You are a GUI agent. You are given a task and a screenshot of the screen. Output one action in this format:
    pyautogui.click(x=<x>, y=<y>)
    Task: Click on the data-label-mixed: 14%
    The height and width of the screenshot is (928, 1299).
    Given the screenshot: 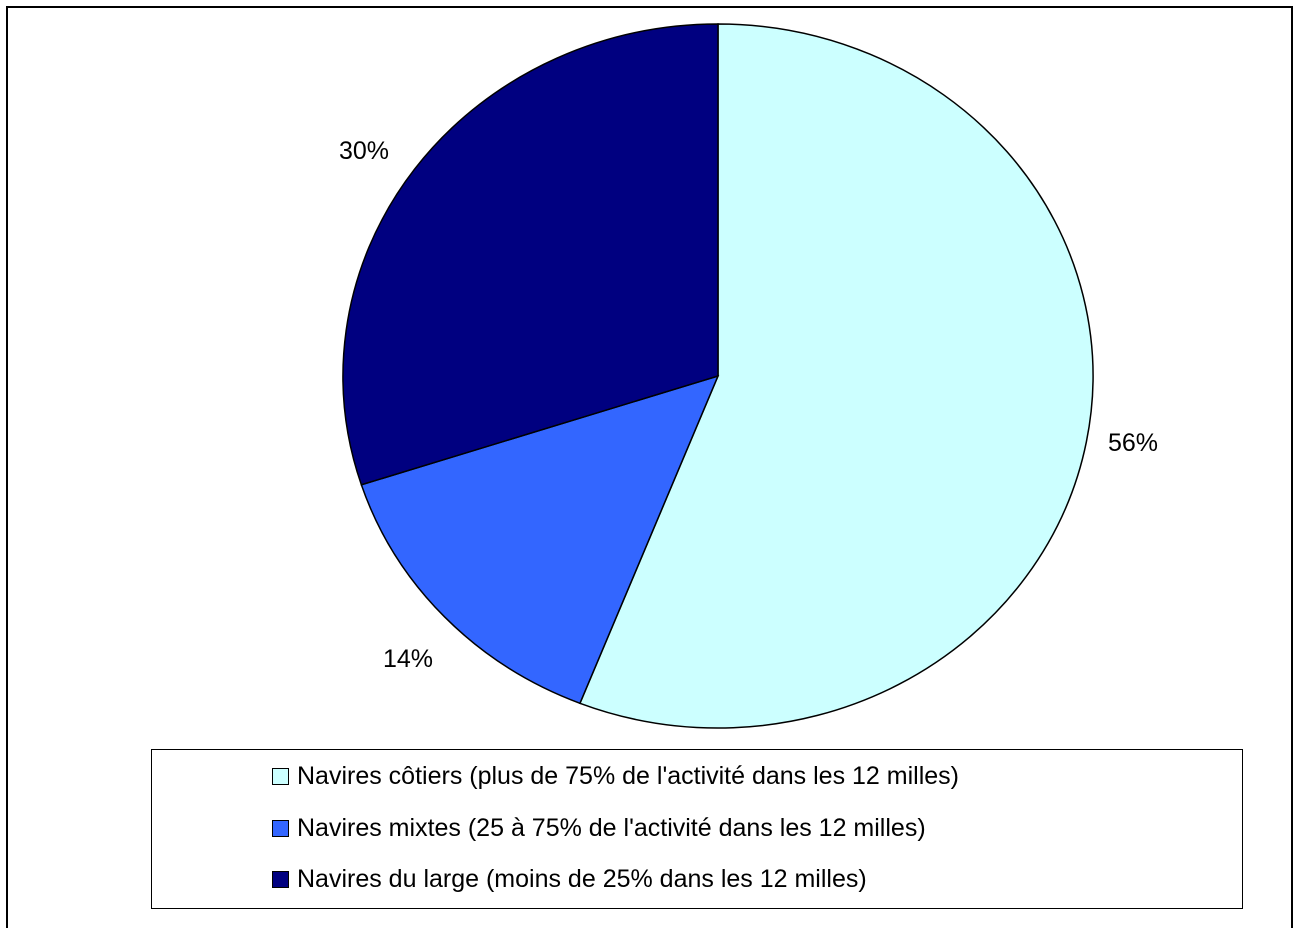 What is the action you would take?
    pyautogui.click(x=408, y=659)
    